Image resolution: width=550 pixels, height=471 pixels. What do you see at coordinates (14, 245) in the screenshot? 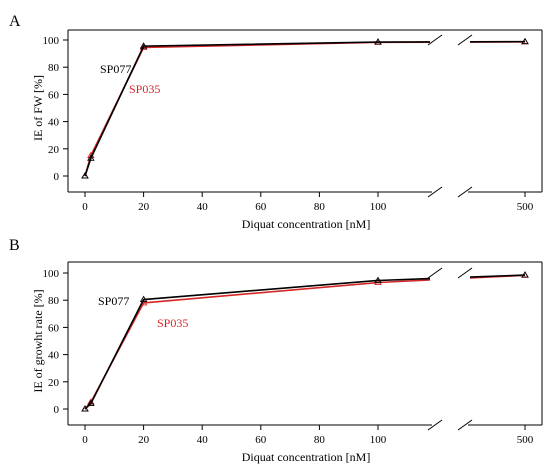
I see `panel-label: B` at bounding box center [14, 245].